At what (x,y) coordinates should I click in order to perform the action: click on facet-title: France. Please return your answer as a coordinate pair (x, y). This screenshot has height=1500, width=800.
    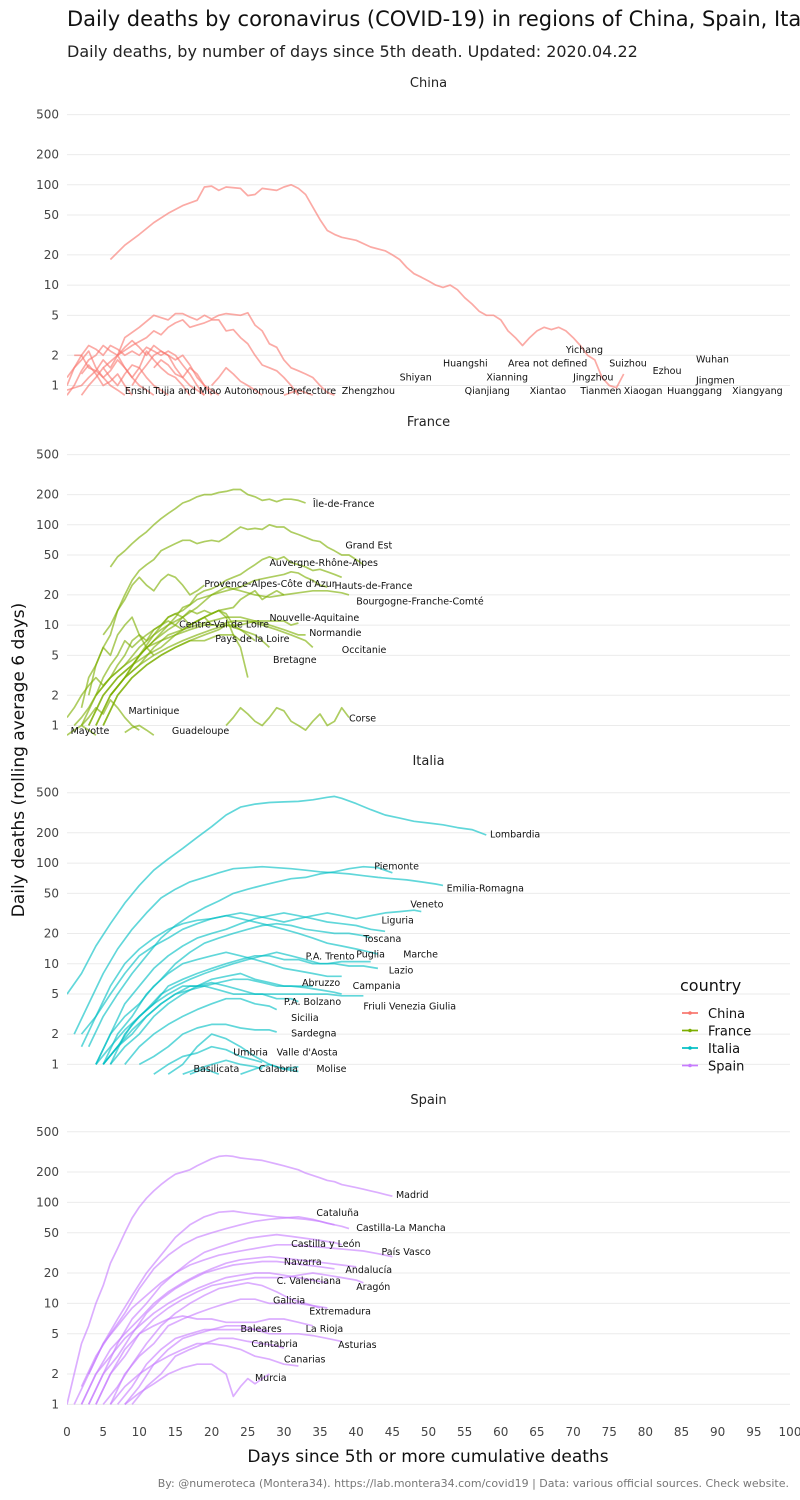
    Looking at the image, I should click on (428, 422).